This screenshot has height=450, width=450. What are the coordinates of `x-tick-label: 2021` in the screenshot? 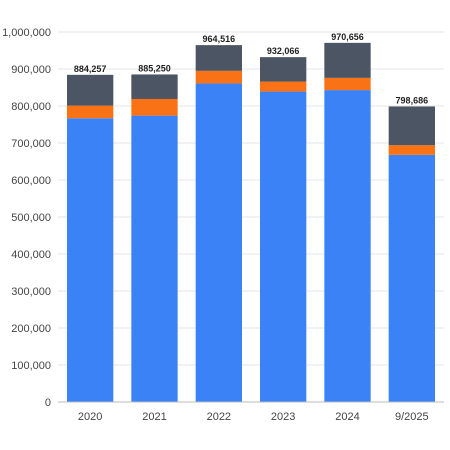 It's located at (154, 417).